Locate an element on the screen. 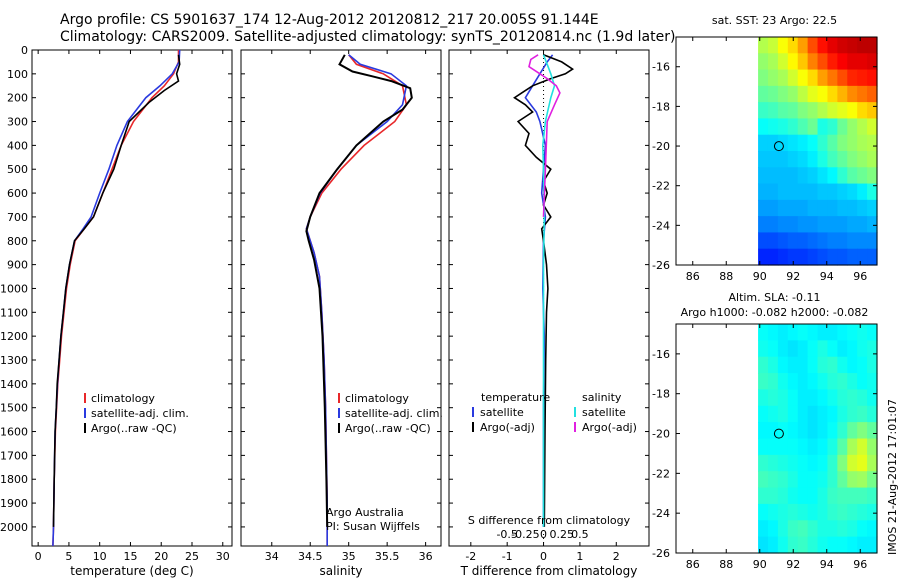  difference-xlabel: T difference from climatology is located at coordinates (549, 571).